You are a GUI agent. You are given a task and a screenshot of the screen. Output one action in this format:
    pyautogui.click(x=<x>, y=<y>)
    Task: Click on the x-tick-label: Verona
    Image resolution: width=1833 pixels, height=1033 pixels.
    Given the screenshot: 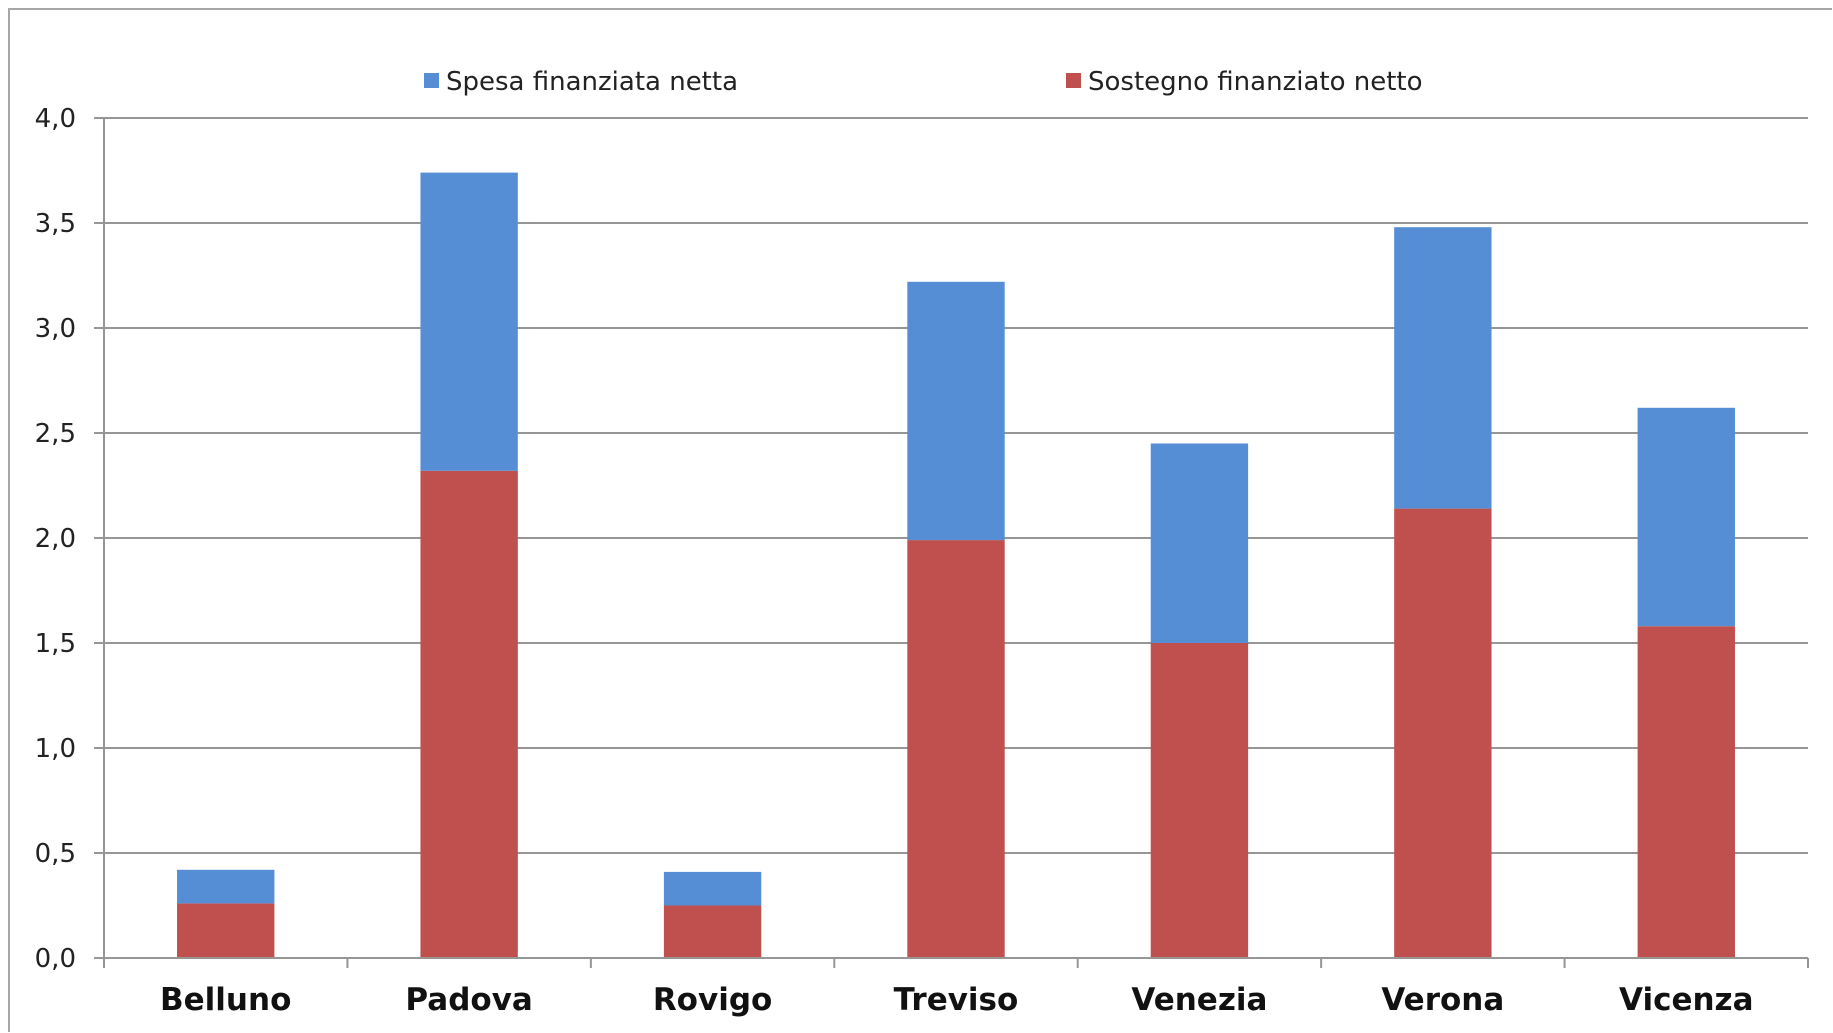 What is the action you would take?
    pyautogui.click(x=1442, y=1000)
    